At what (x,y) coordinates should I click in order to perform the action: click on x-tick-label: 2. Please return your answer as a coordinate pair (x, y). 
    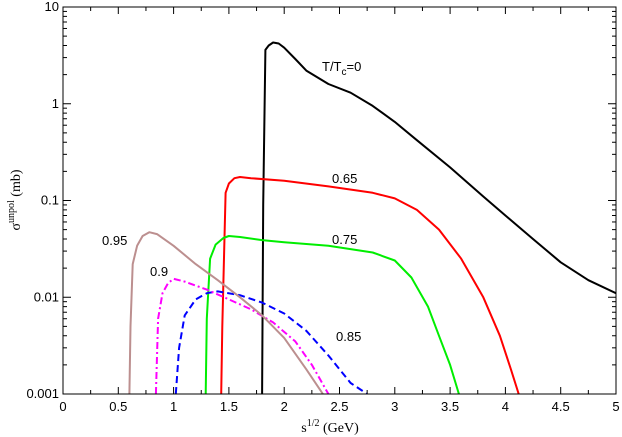
    Looking at the image, I should click on (284, 406).